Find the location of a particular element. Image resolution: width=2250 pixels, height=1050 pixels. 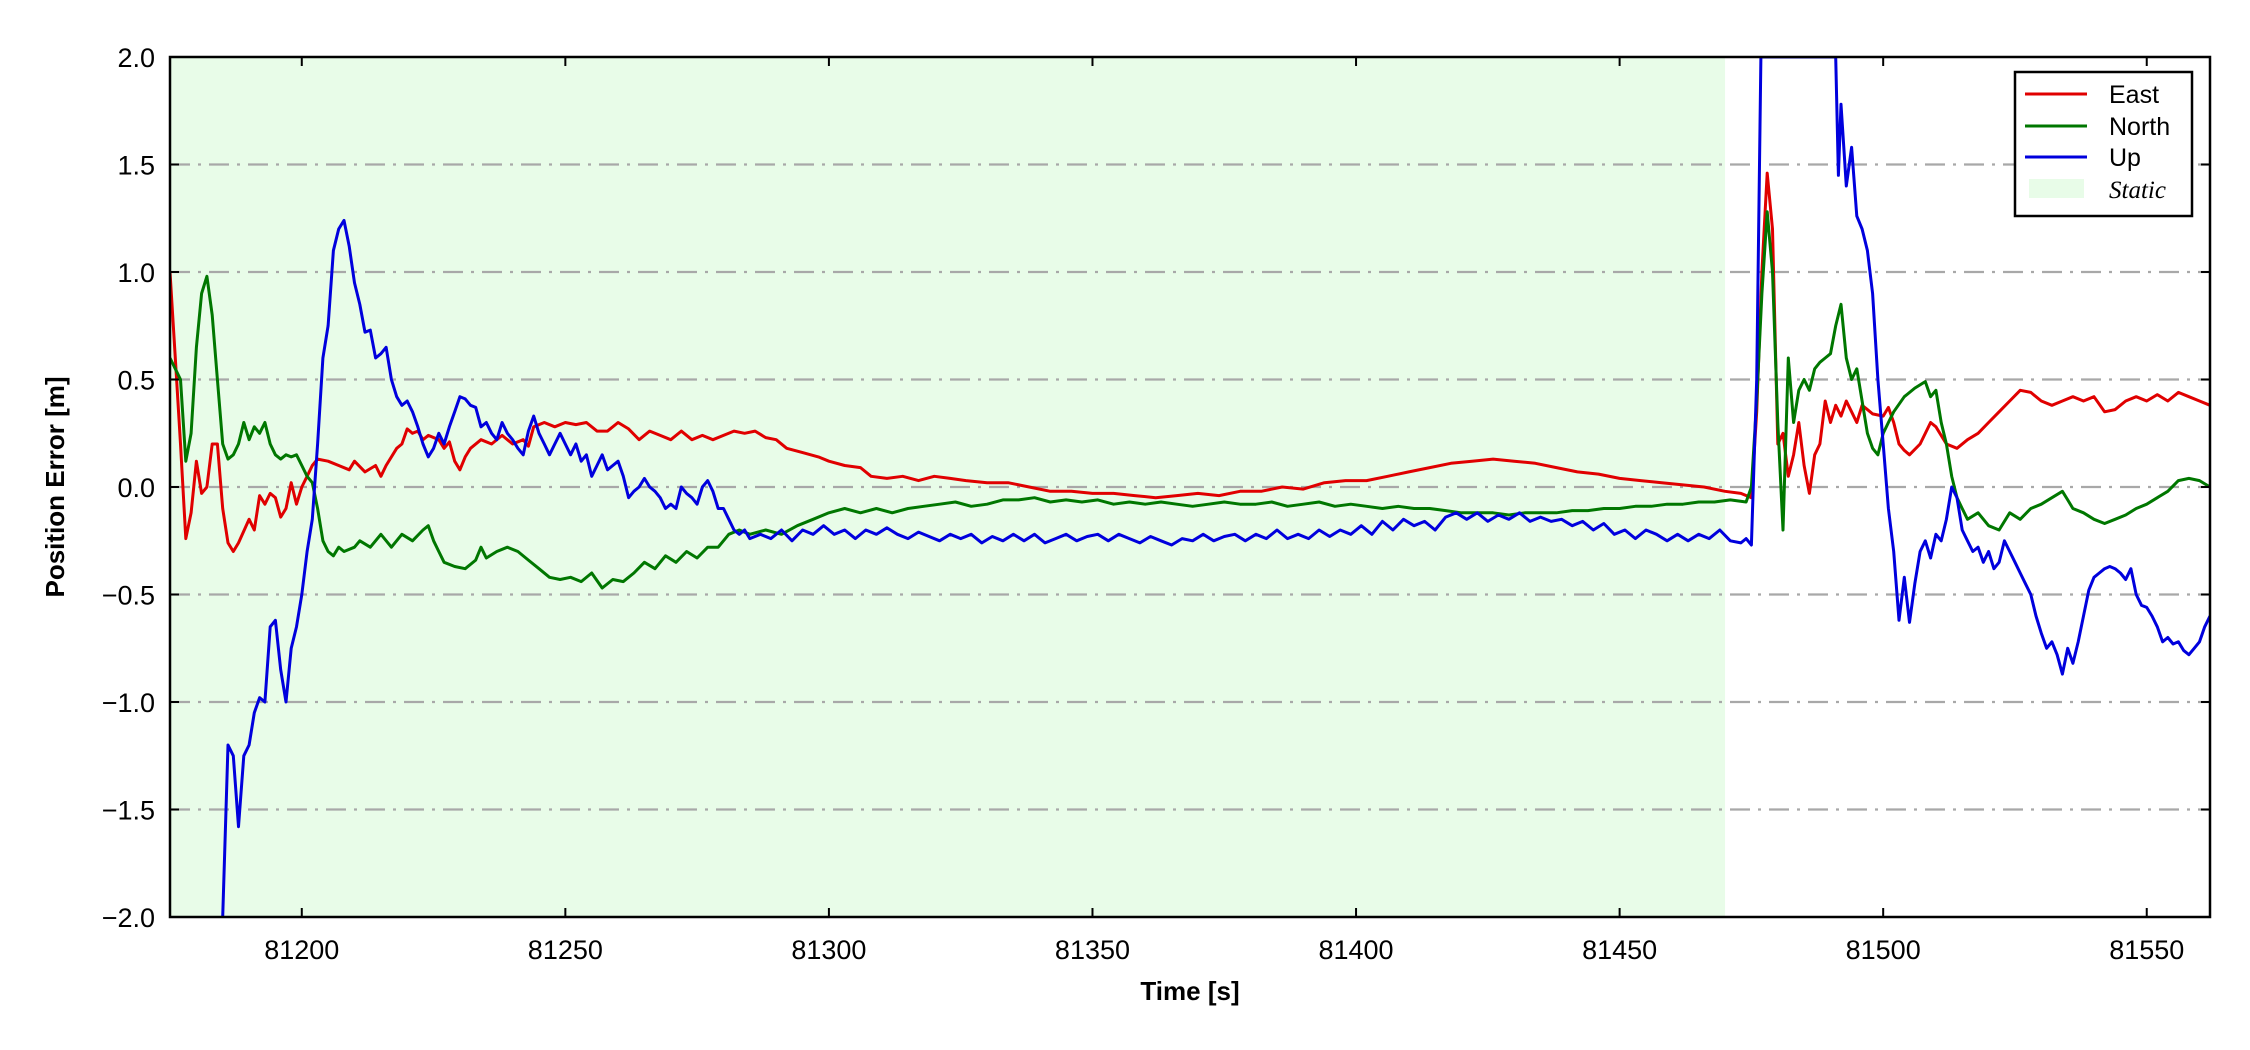

x-tick-label: 81250 is located at coordinates (565, 950).